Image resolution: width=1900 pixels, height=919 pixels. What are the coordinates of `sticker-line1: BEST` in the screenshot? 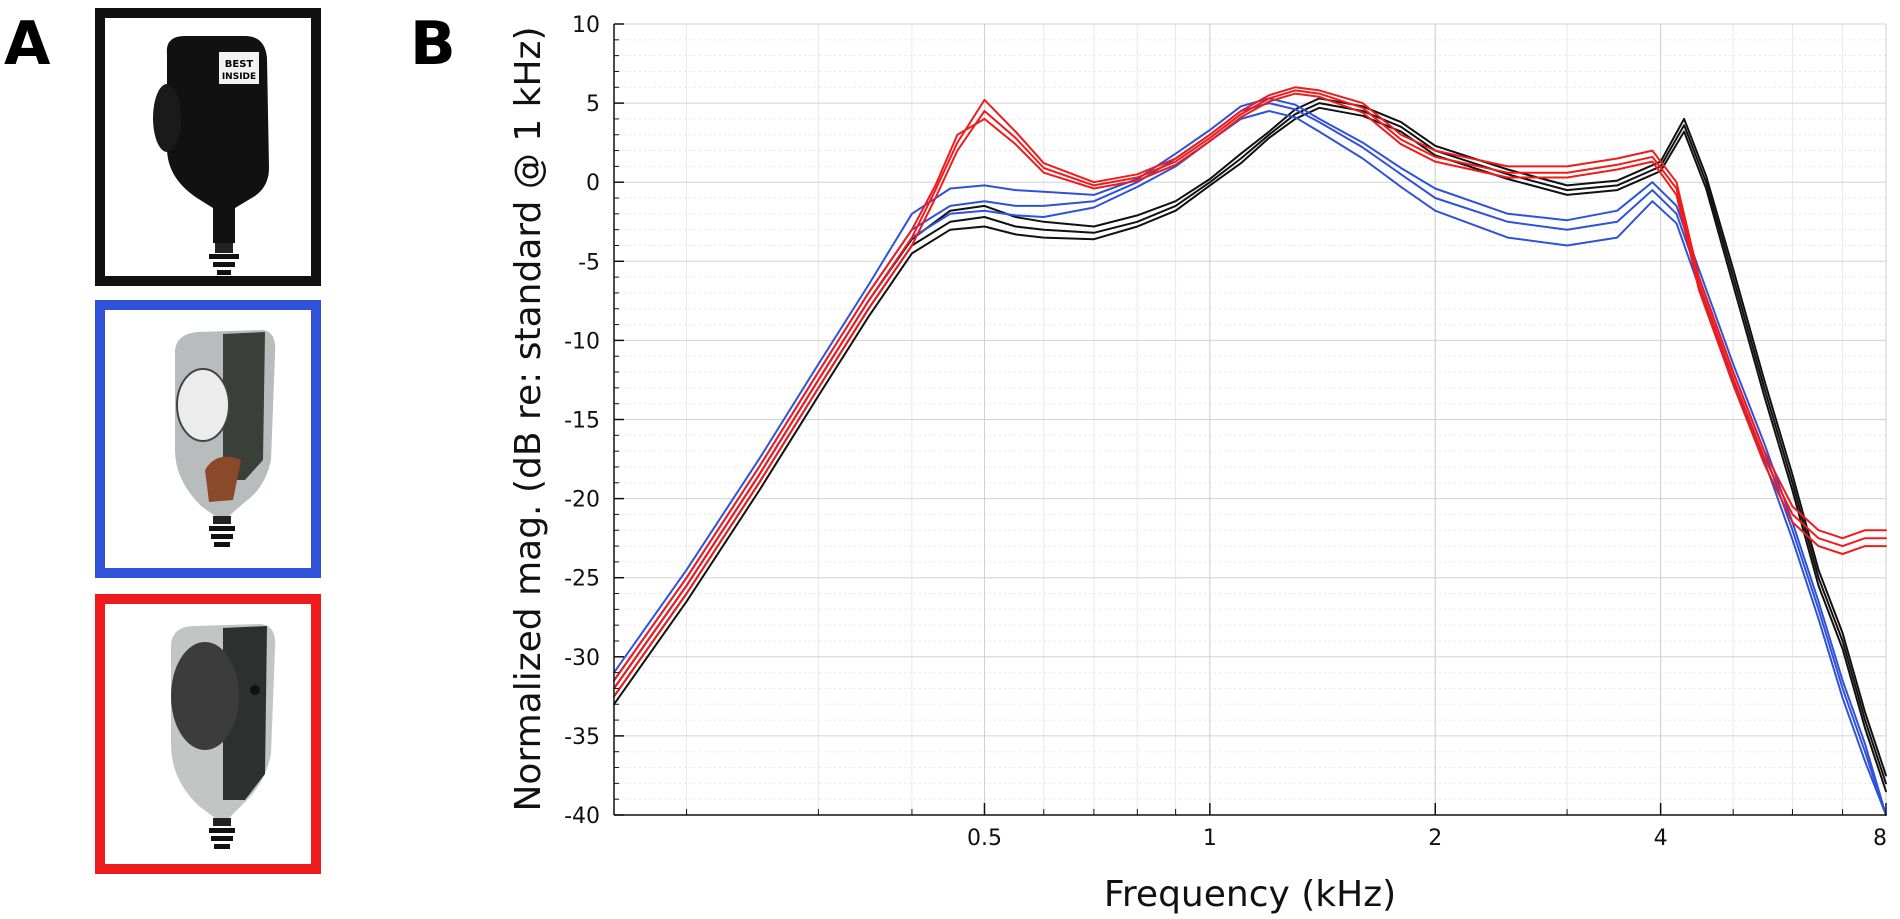 It's located at (239, 64).